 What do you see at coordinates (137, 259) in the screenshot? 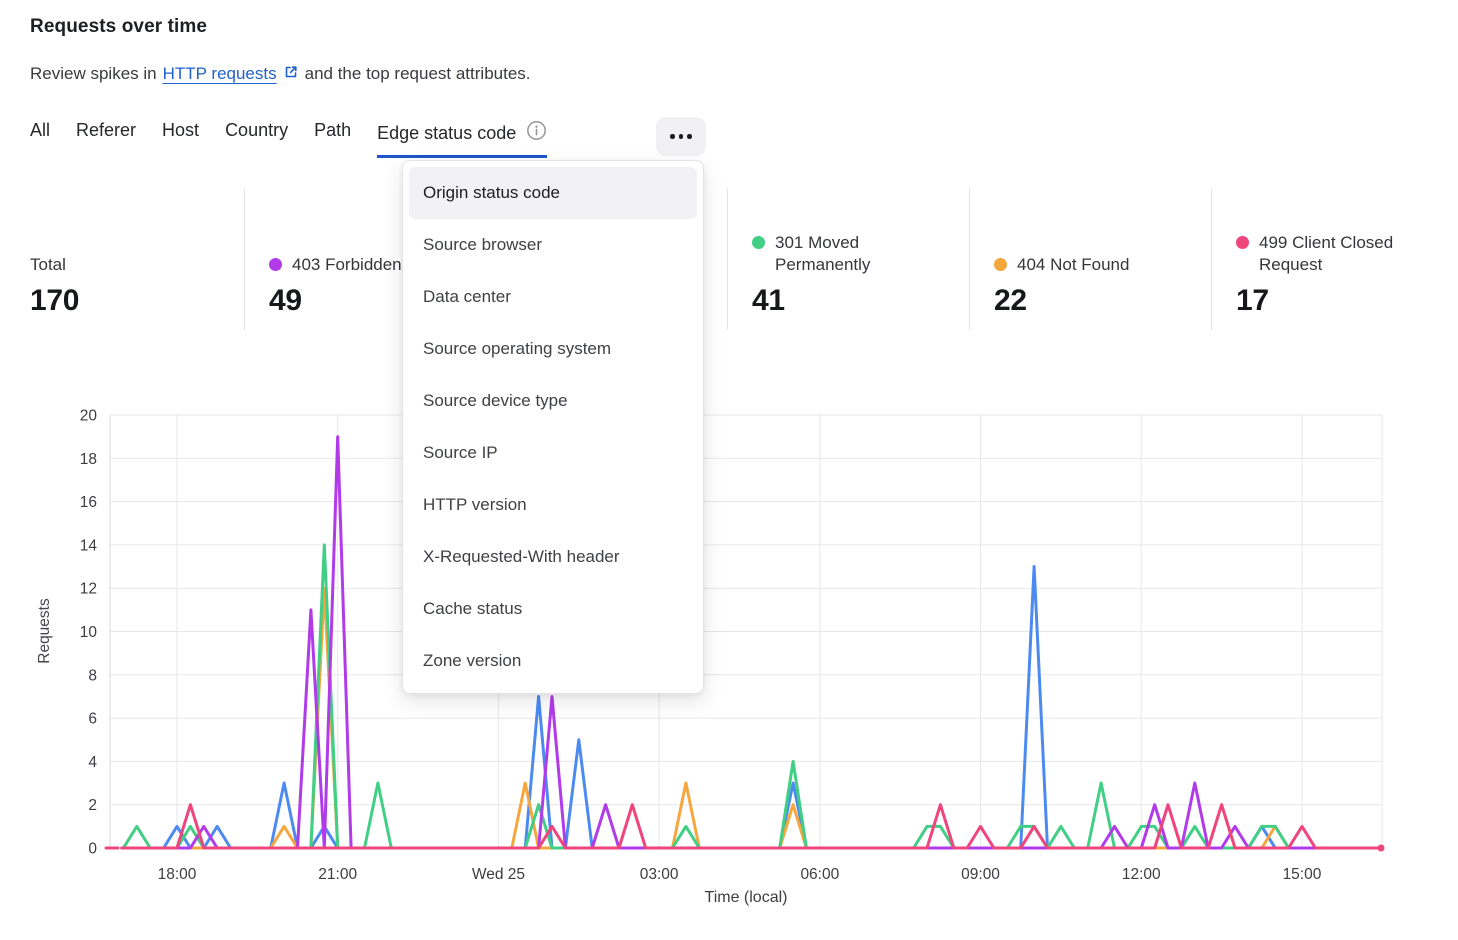
I see `stat-total: Total 170` at bounding box center [137, 259].